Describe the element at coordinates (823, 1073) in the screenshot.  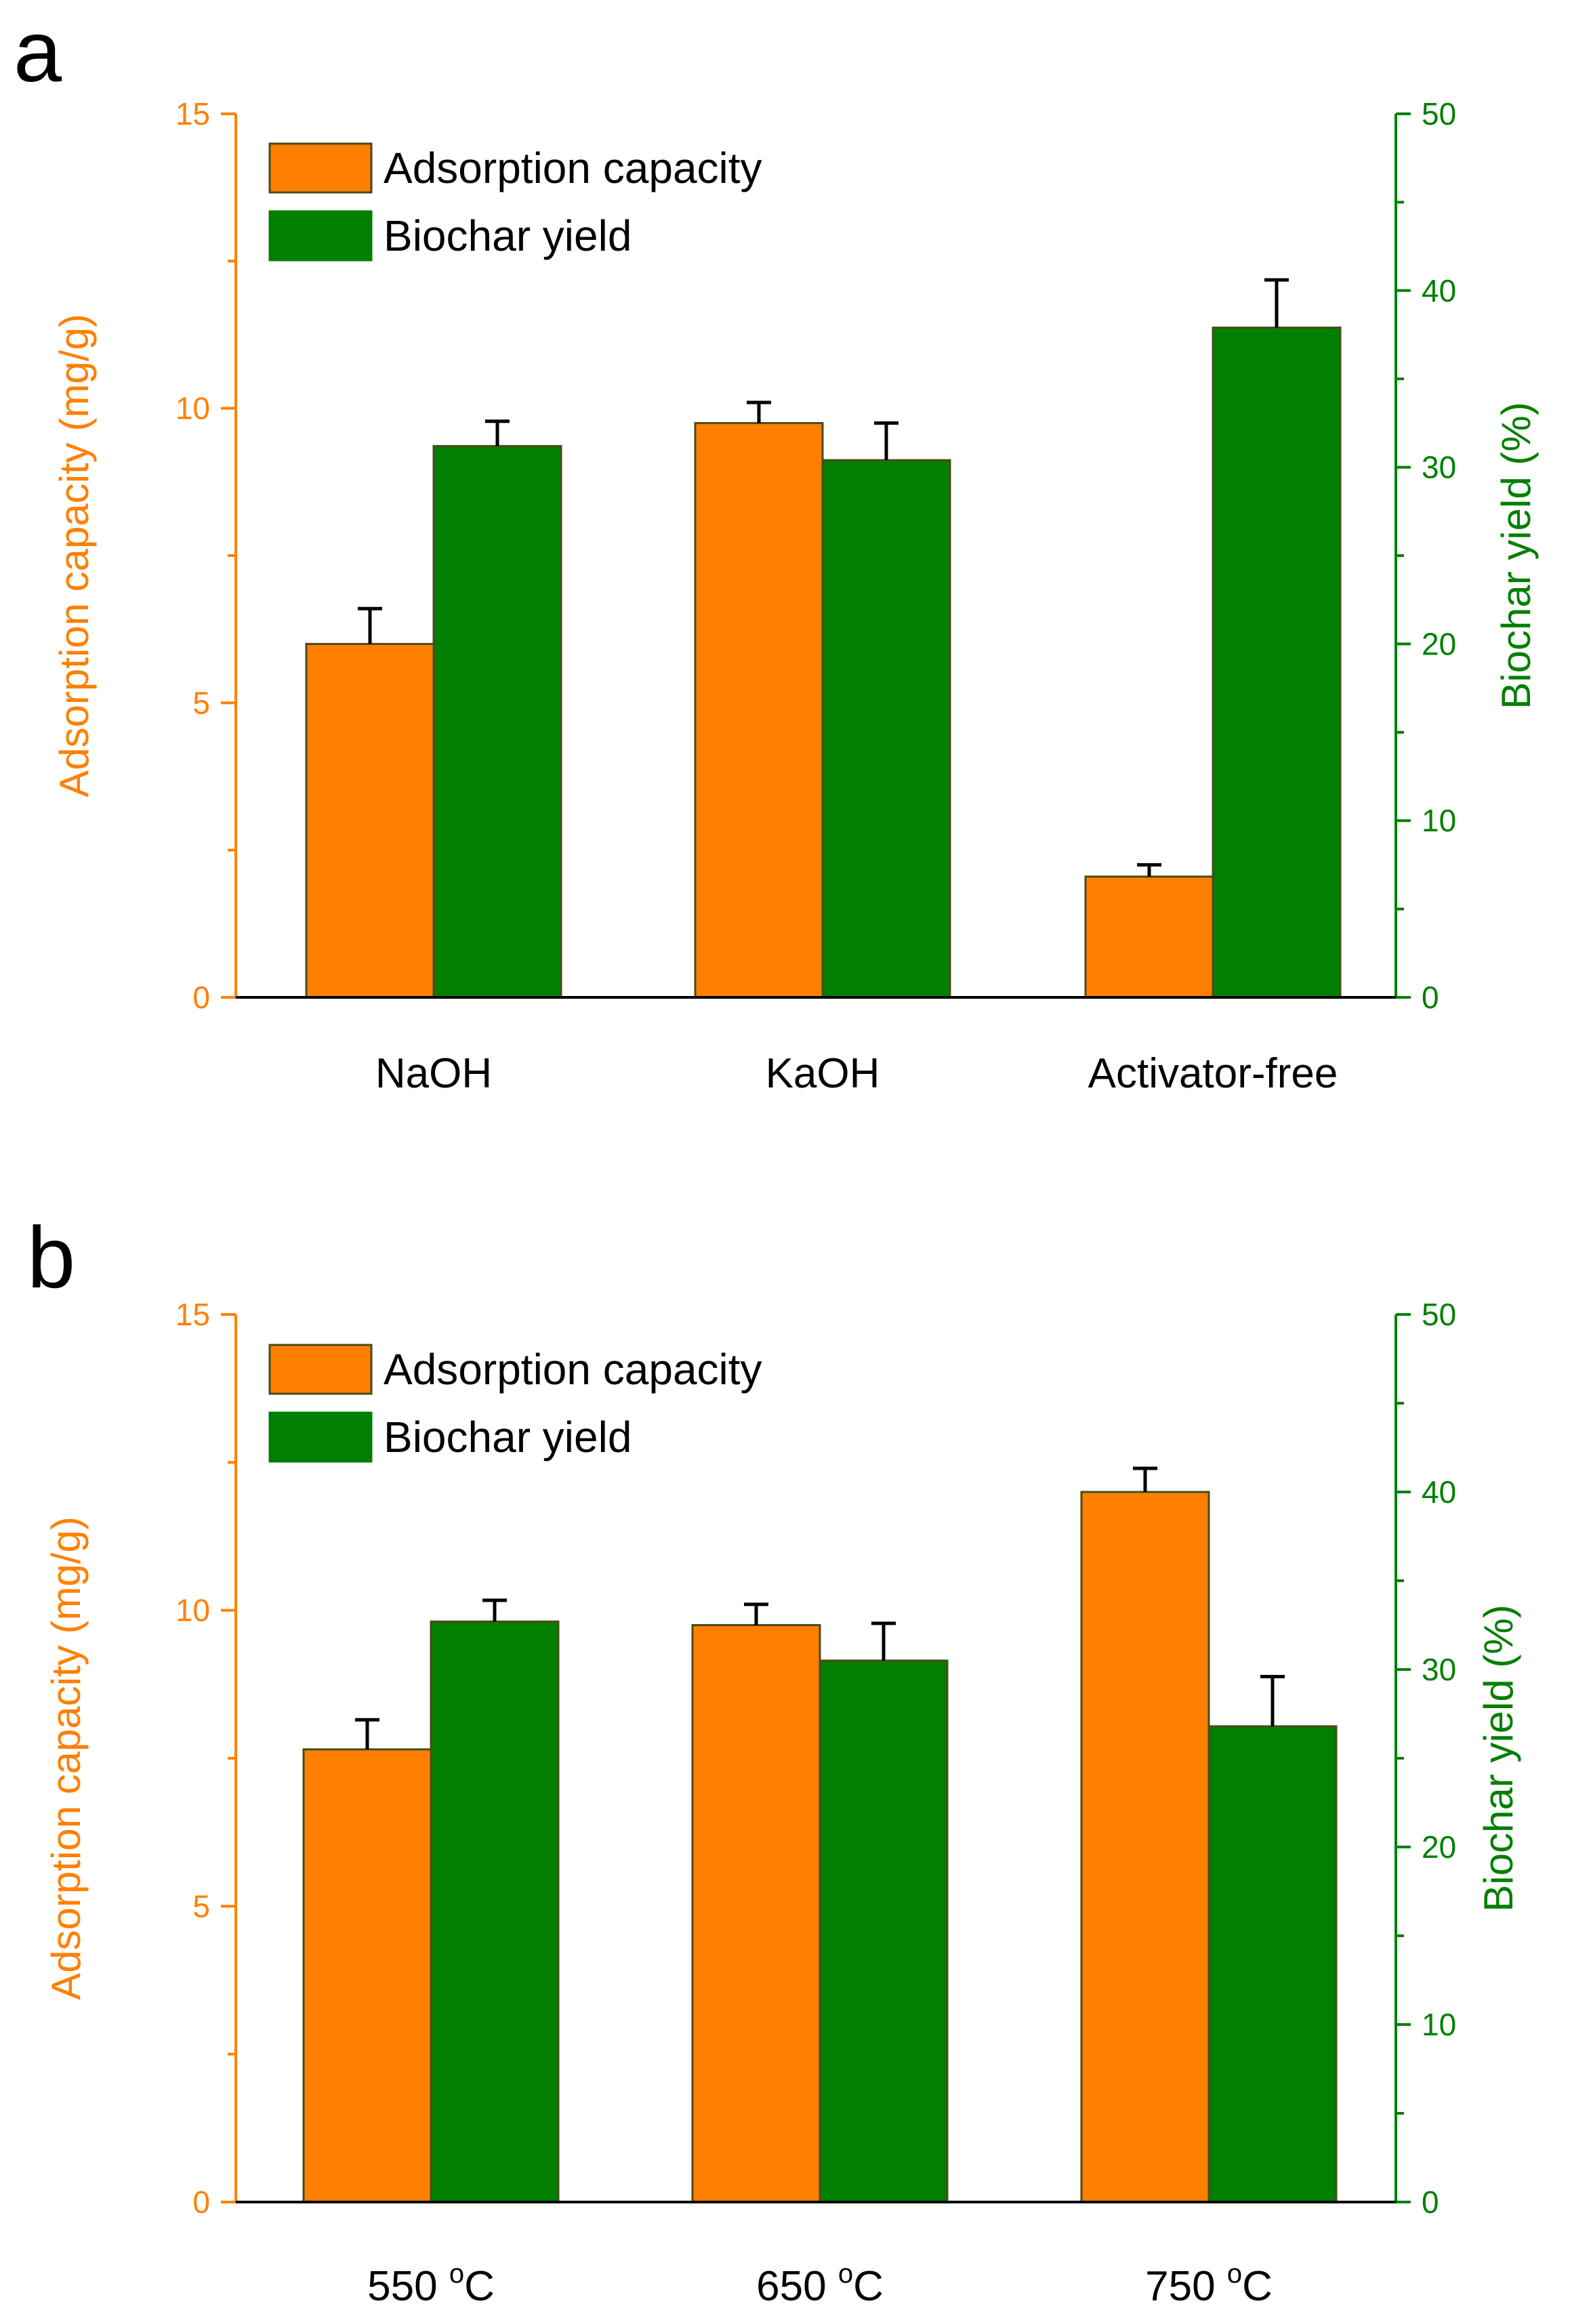
I see `category-label: KaOH` at that location.